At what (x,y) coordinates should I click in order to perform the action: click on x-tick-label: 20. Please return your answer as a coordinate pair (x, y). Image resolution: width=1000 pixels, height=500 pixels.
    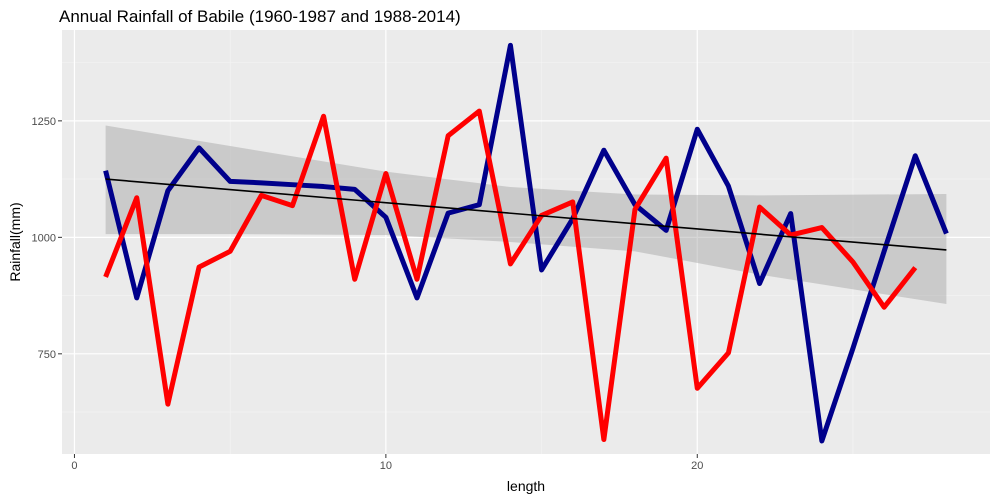
    Looking at the image, I should click on (697, 466).